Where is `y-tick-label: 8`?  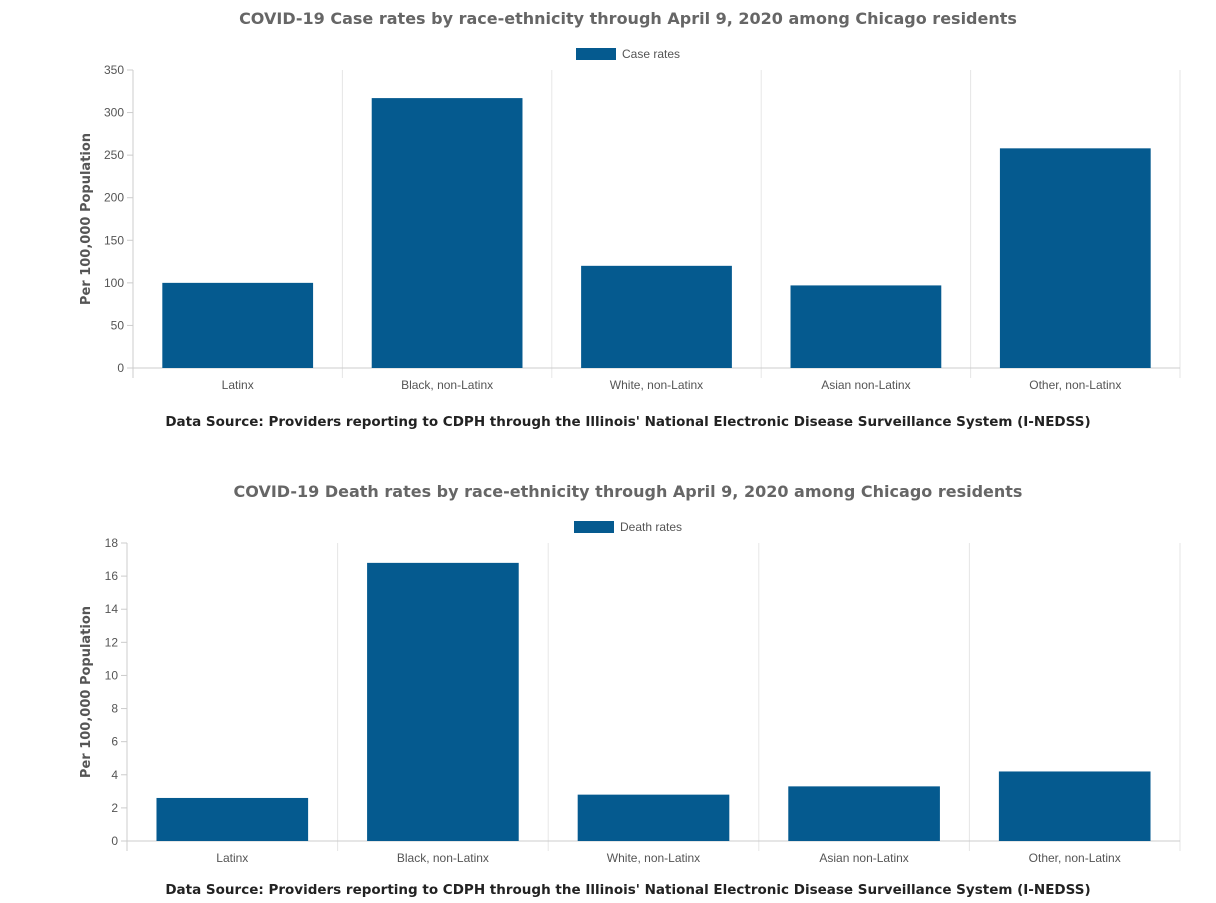
y-tick-label: 8 is located at coordinates (114, 709).